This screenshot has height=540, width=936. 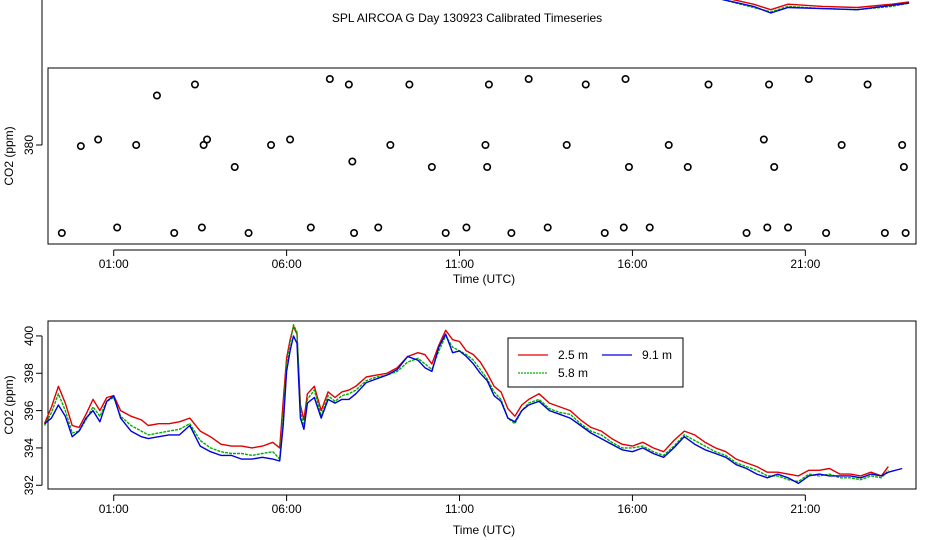 What do you see at coordinates (573, 373) in the screenshot?
I see `legend-label-5-8m: 5.8 m` at bounding box center [573, 373].